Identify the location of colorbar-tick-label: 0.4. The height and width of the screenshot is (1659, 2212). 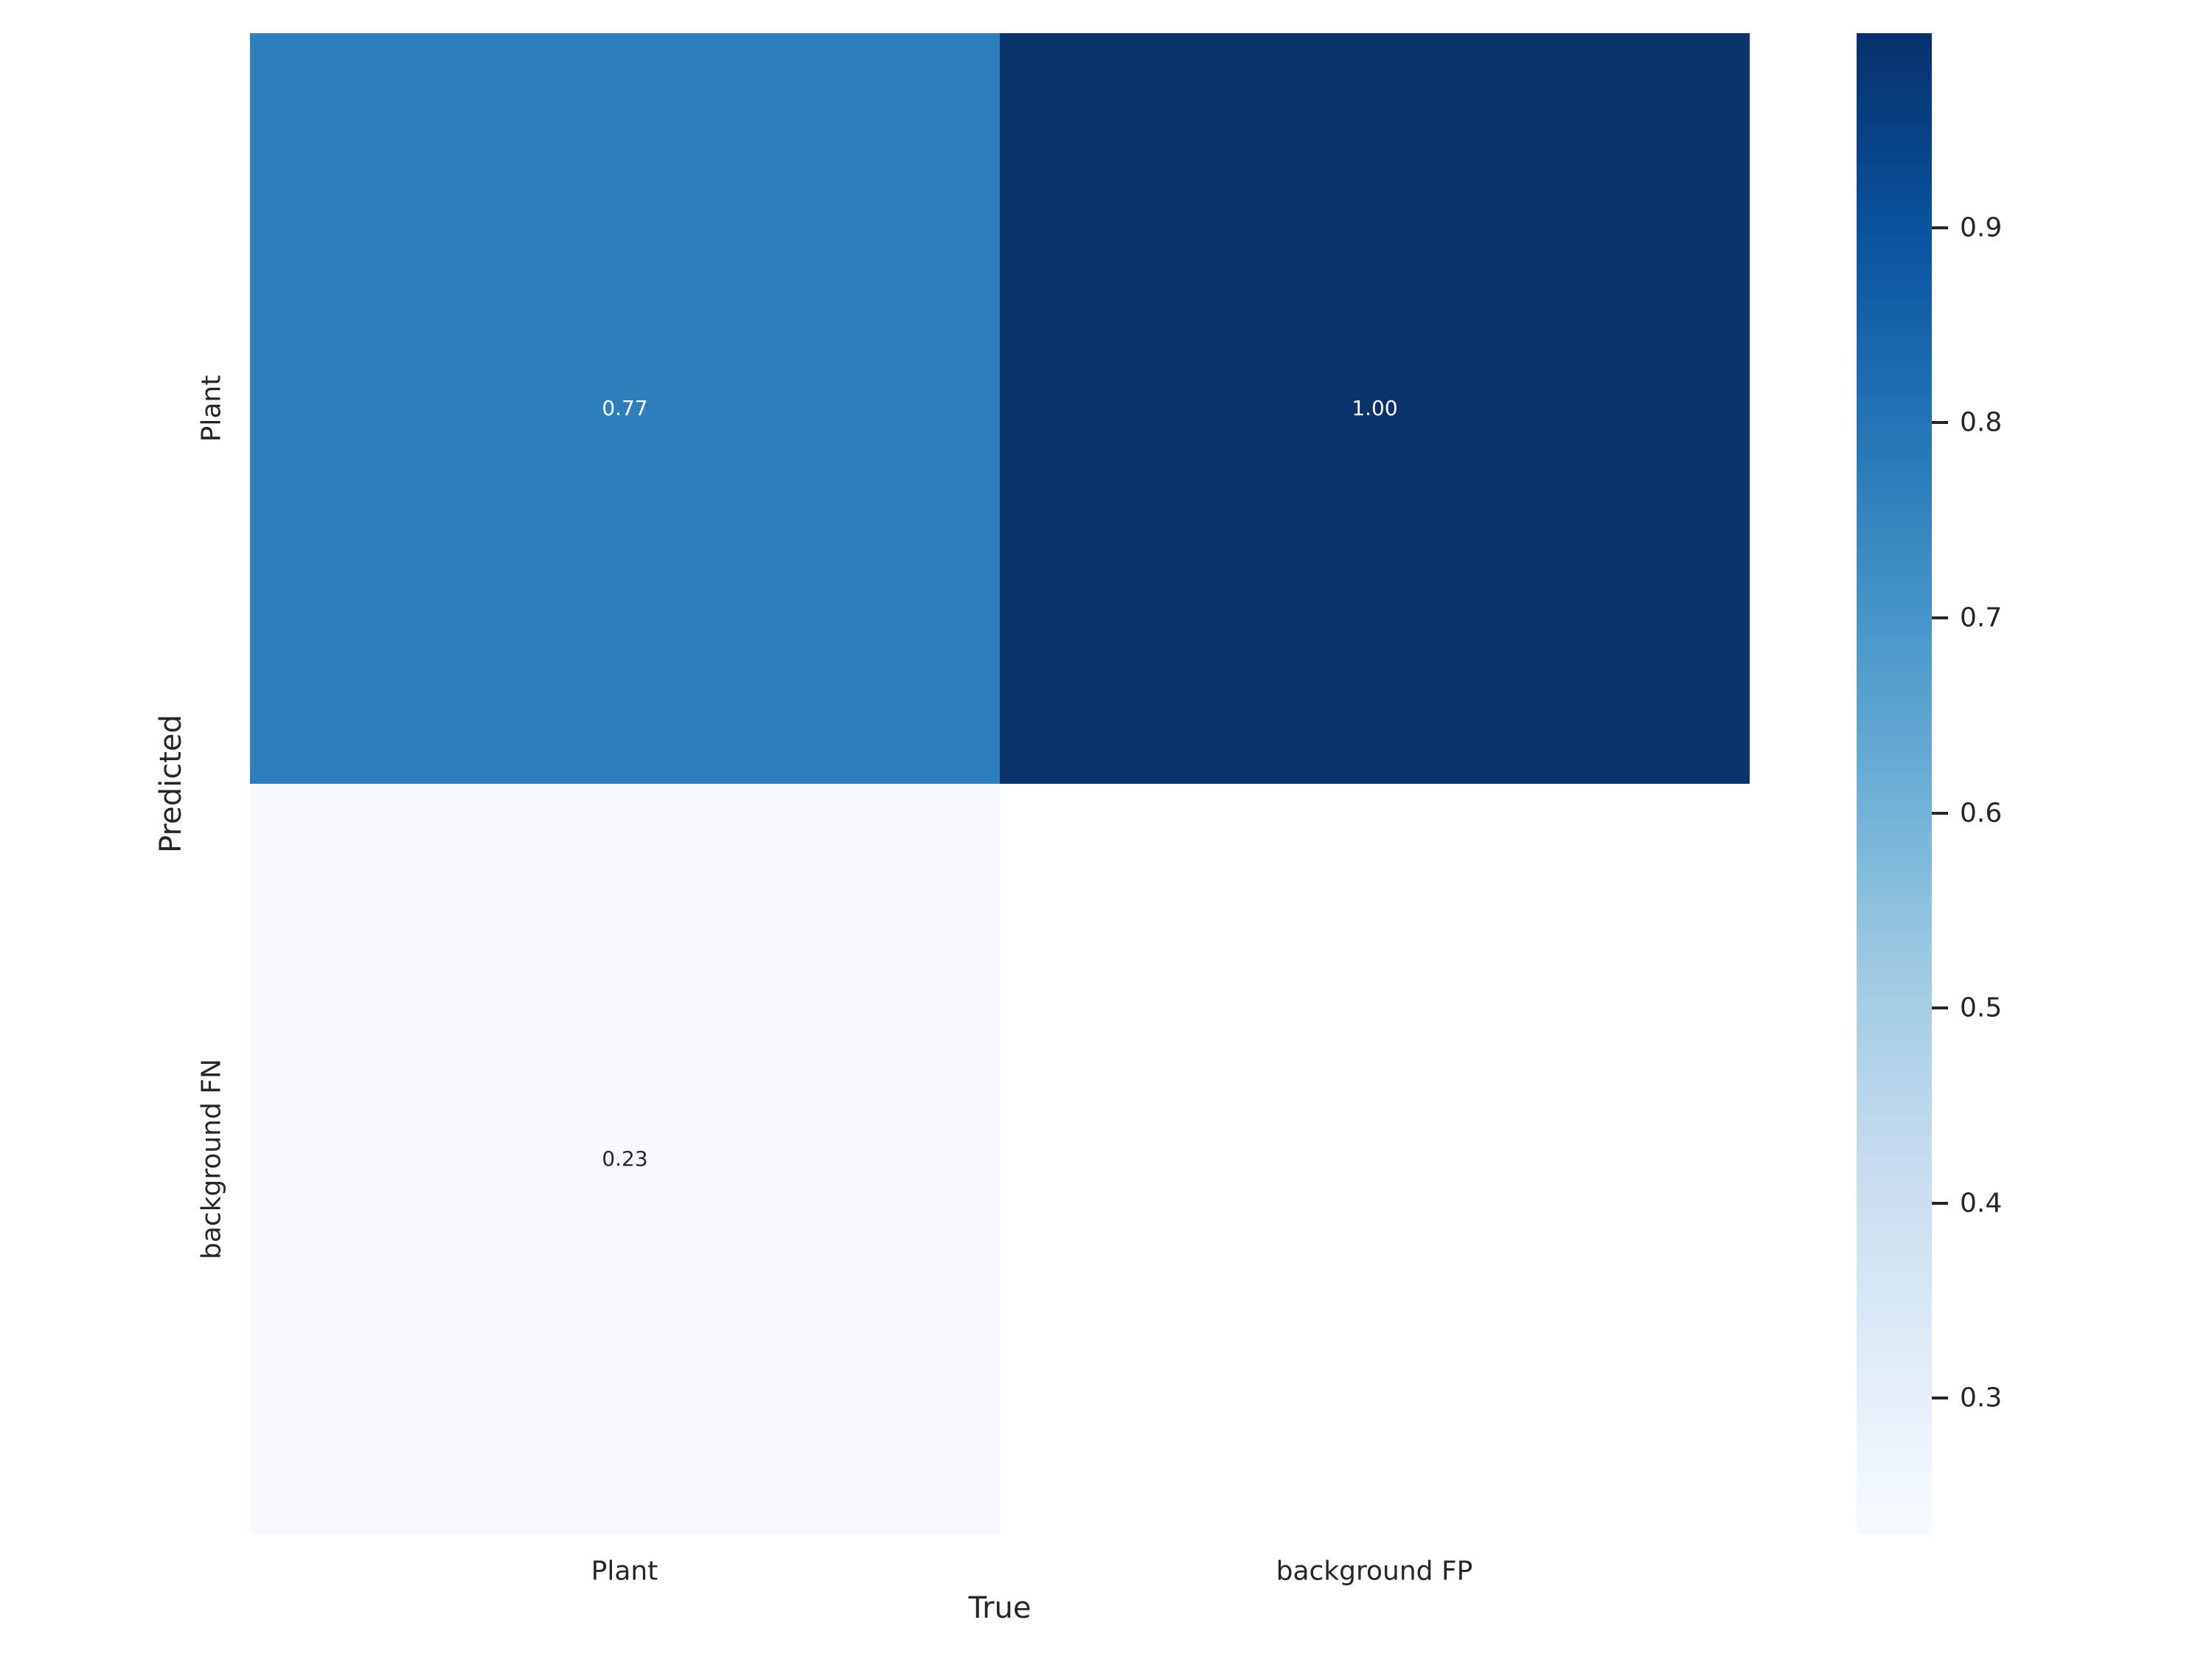
(1981, 1203).